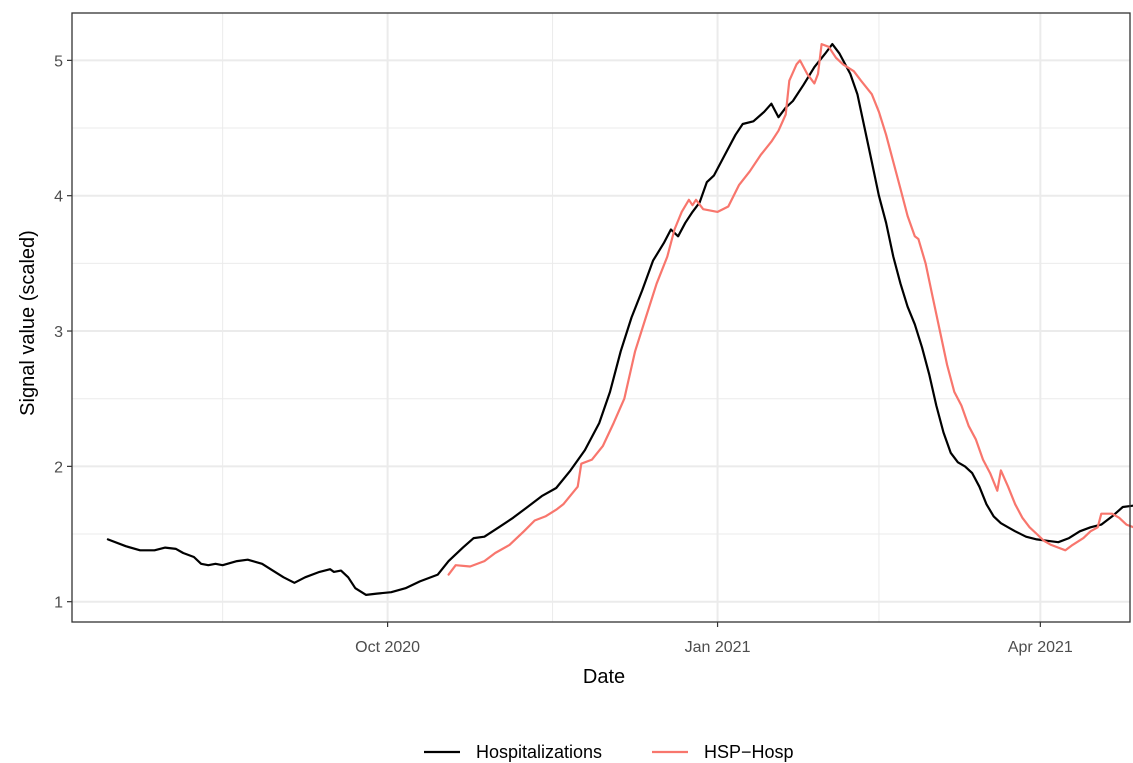 This screenshot has width=1133, height=763. I want to click on x-tick-label: Apr 2021, so click(1040, 647).